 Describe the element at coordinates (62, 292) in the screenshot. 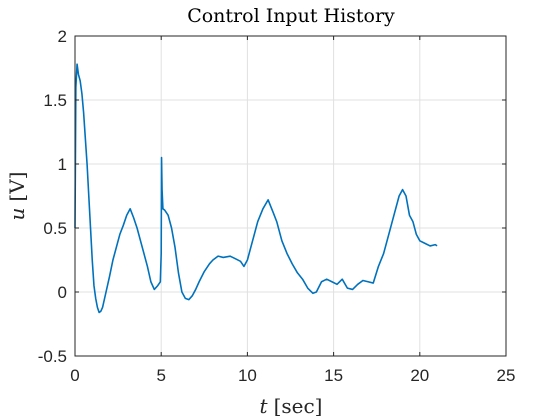

I see `y-tick-label: 0` at that location.